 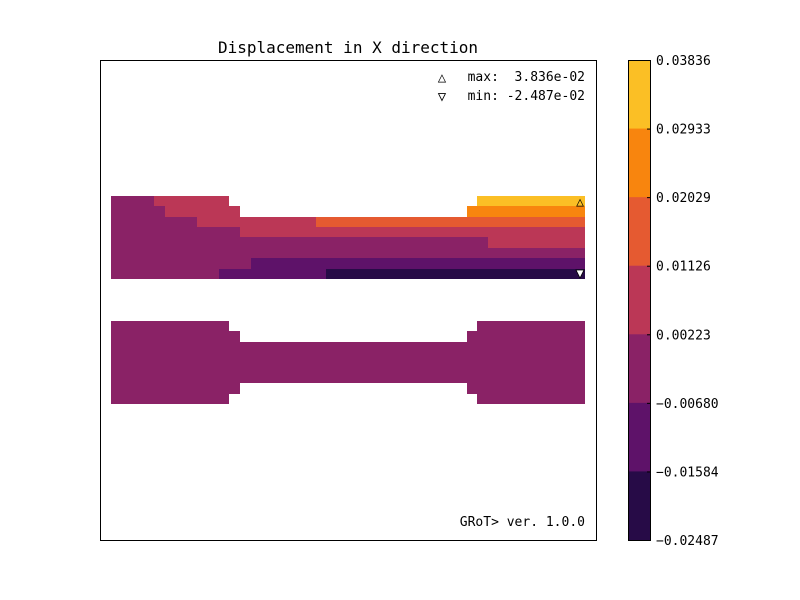 What do you see at coordinates (522, 522) in the screenshot?
I see `version-label: GRoT> ver. 1.0.0` at bounding box center [522, 522].